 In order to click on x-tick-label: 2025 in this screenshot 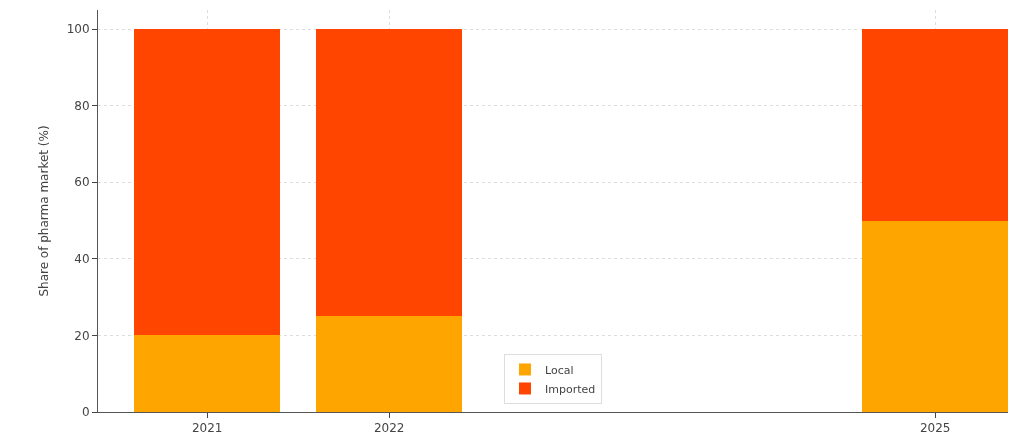, I will do `click(935, 428)`.